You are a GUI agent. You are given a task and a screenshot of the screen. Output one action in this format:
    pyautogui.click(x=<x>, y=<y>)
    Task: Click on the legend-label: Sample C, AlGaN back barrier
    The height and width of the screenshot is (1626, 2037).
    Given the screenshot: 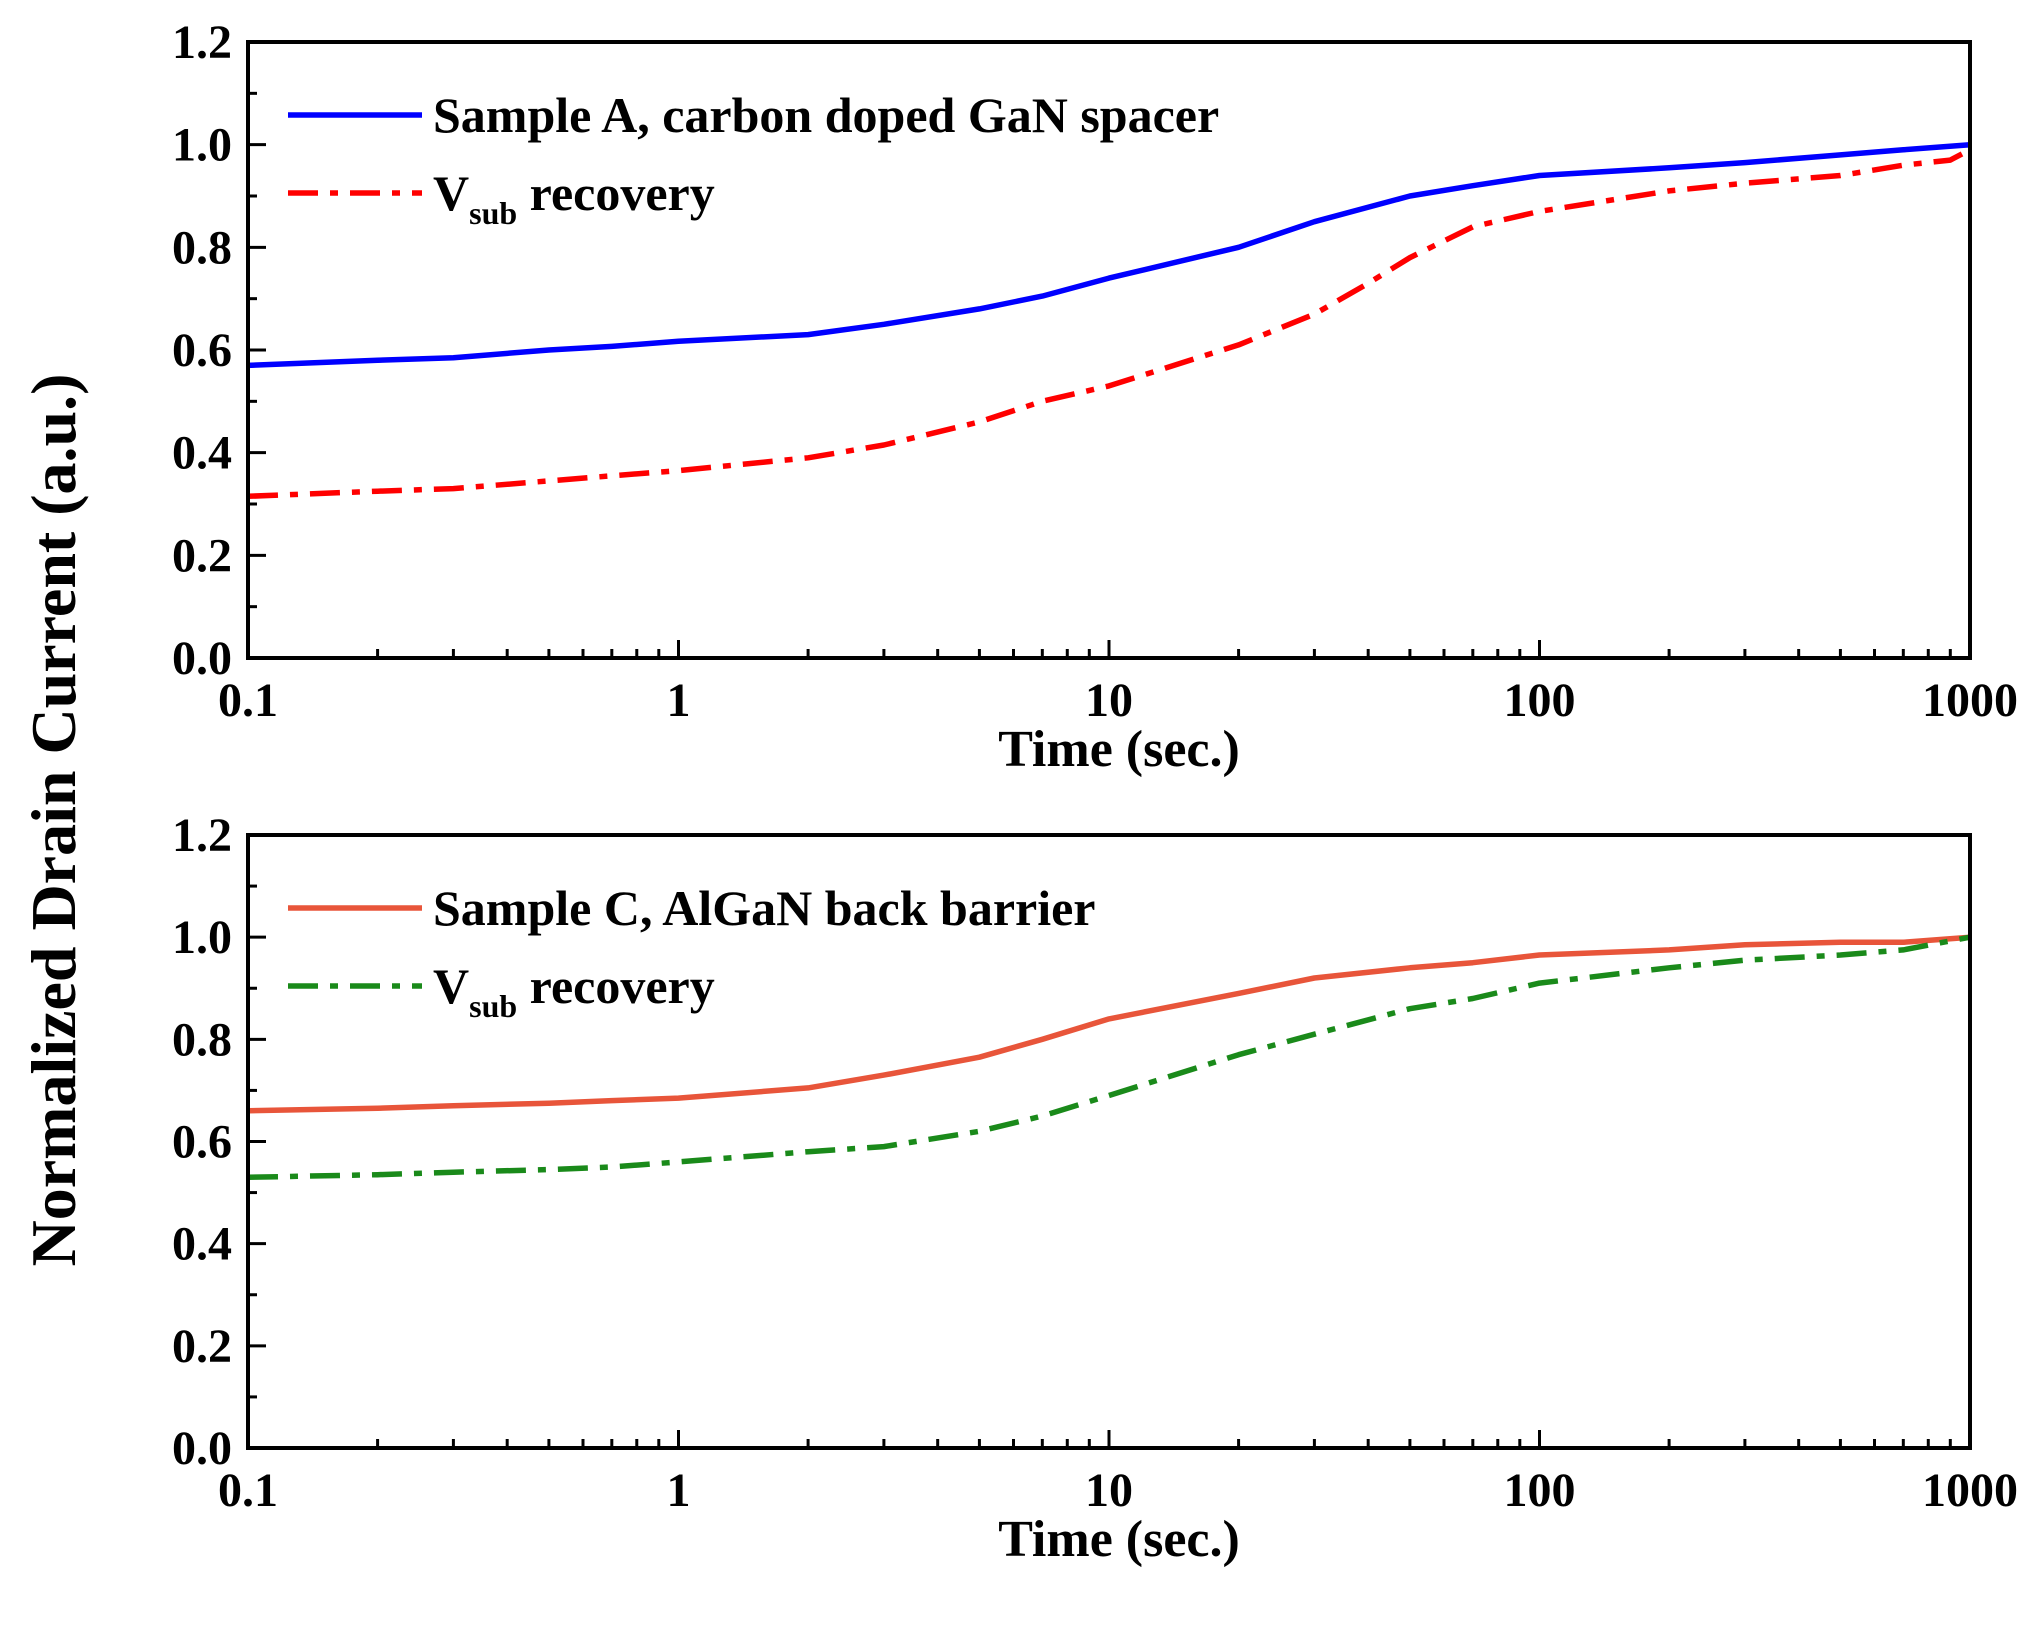 What is the action you would take?
    pyautogui.click(x=764, y=908)
    